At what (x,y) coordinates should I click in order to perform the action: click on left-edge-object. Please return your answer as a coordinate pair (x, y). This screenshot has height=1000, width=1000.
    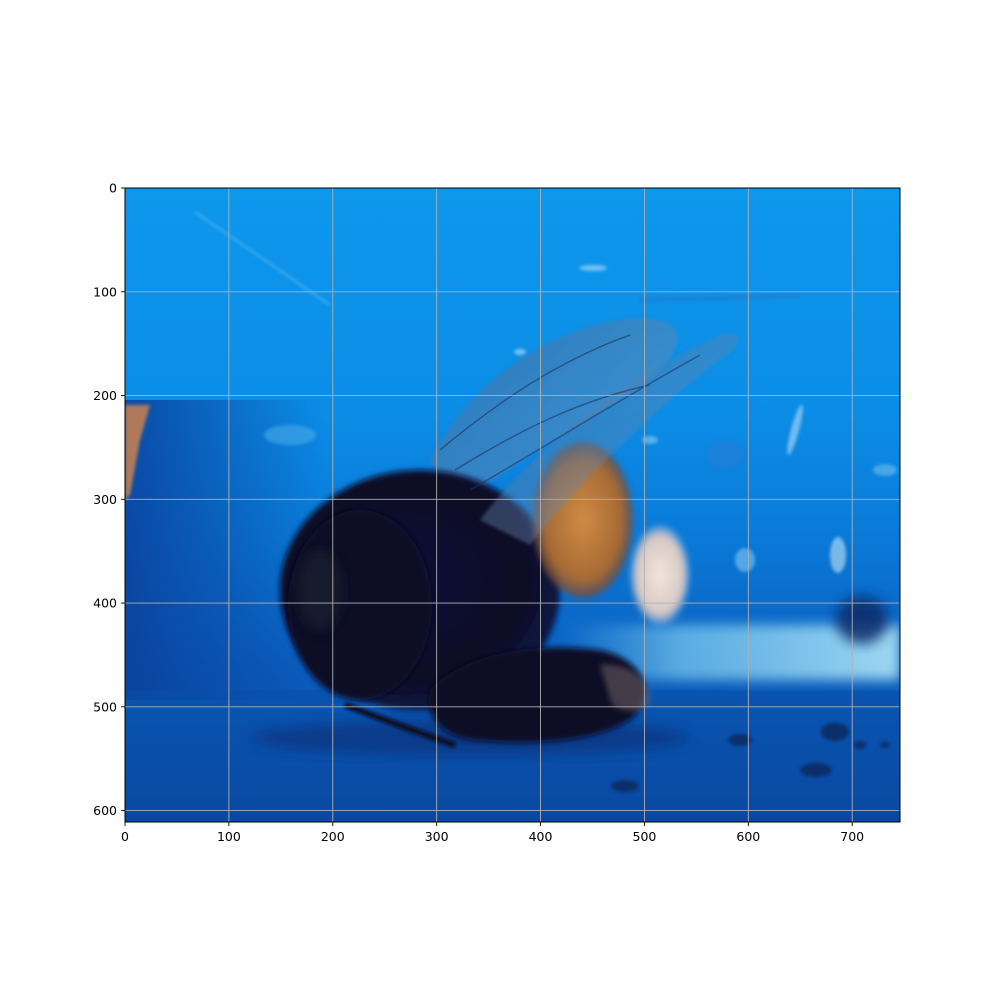
    Looking at the image, I should click on (137, 452).